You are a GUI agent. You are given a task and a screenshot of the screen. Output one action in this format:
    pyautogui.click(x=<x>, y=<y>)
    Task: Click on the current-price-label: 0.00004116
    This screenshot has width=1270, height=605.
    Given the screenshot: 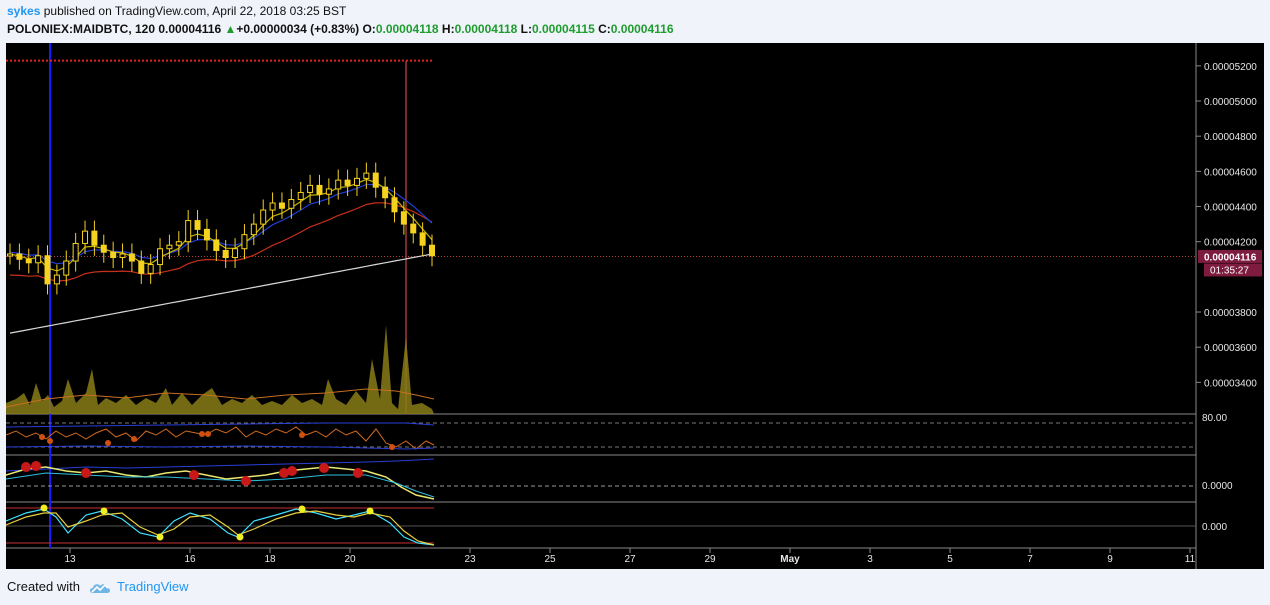 What is the action you would take?
    pyautogui.click(x=1230, y=257)
    